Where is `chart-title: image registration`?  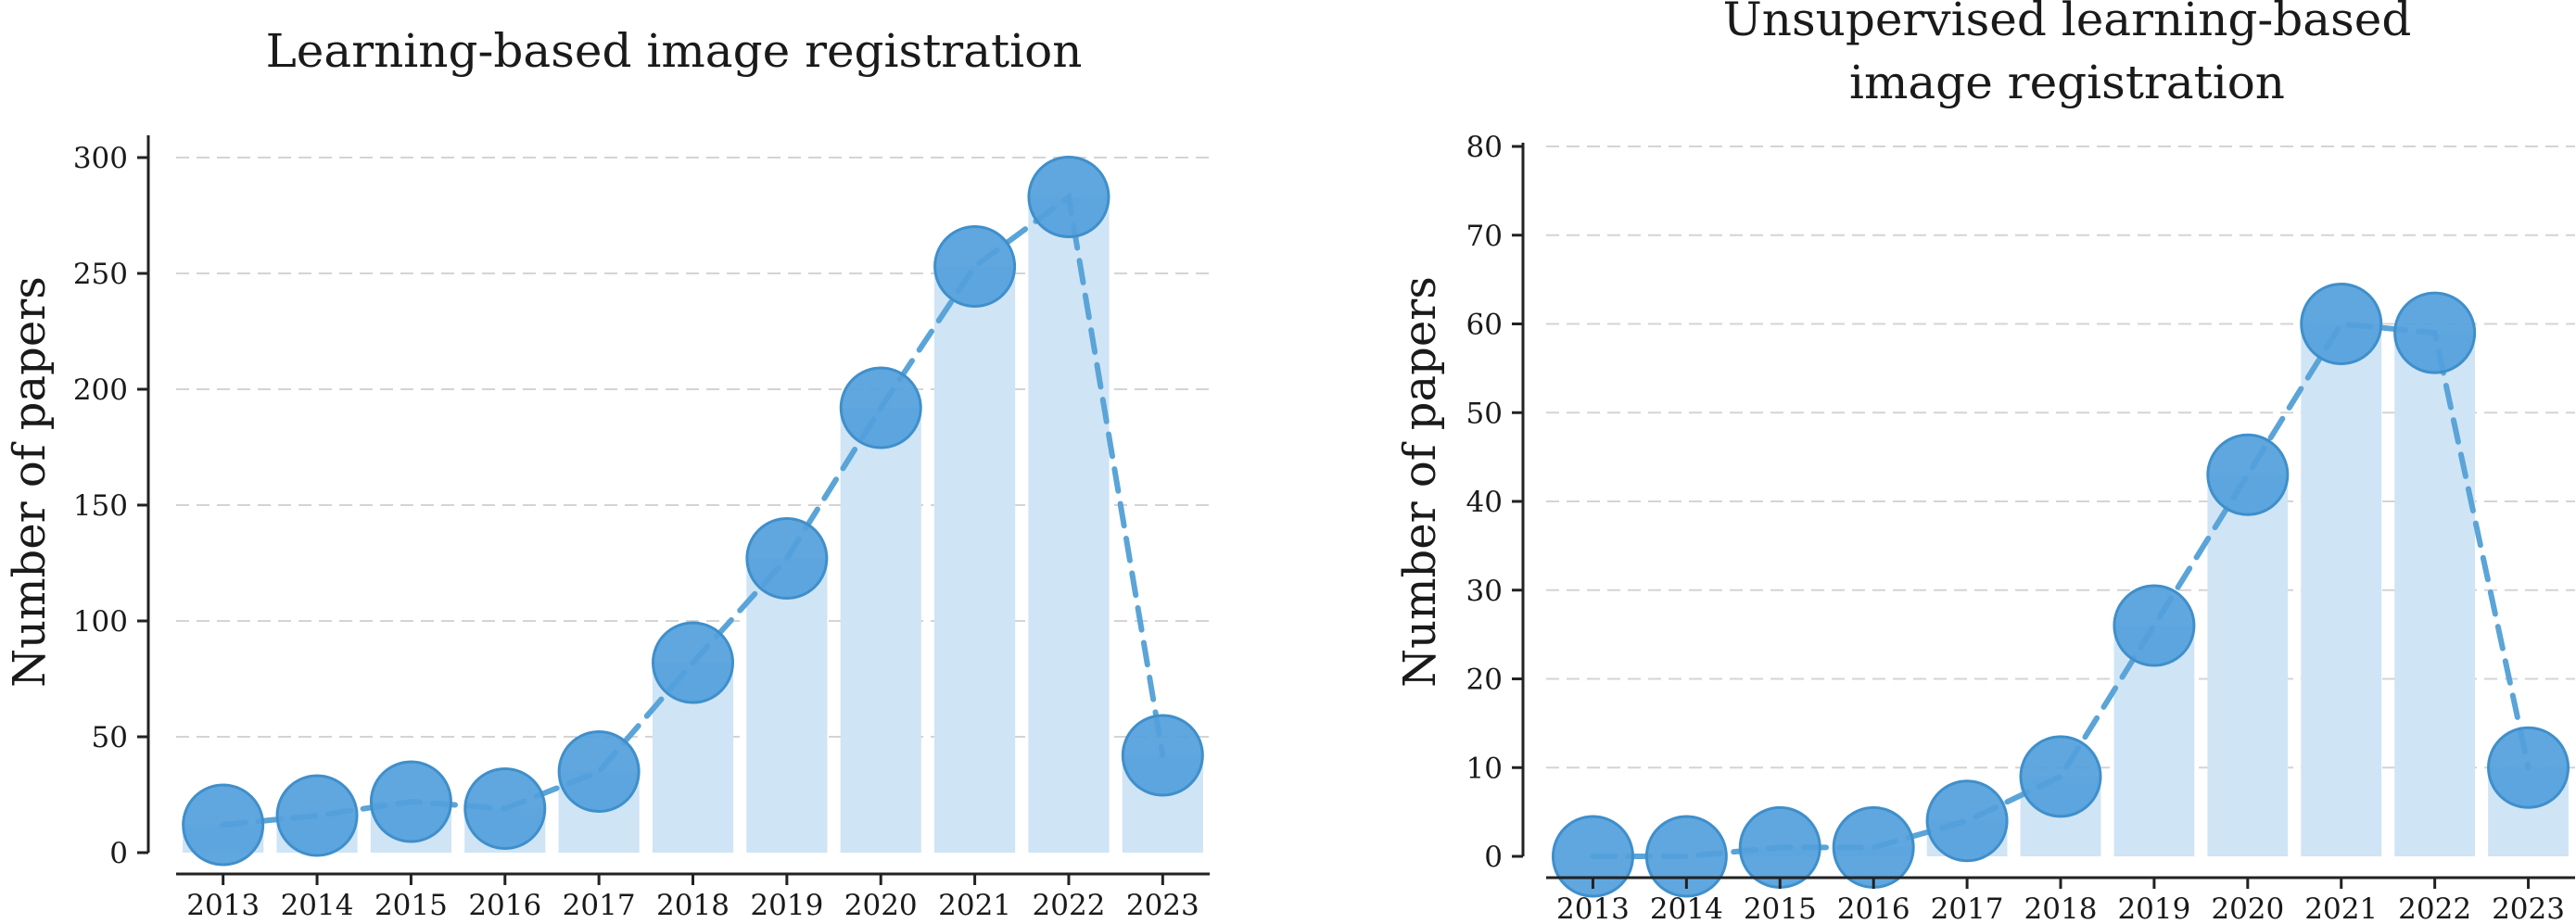
chart-title: image registration is located at coordinates (2067, 82).